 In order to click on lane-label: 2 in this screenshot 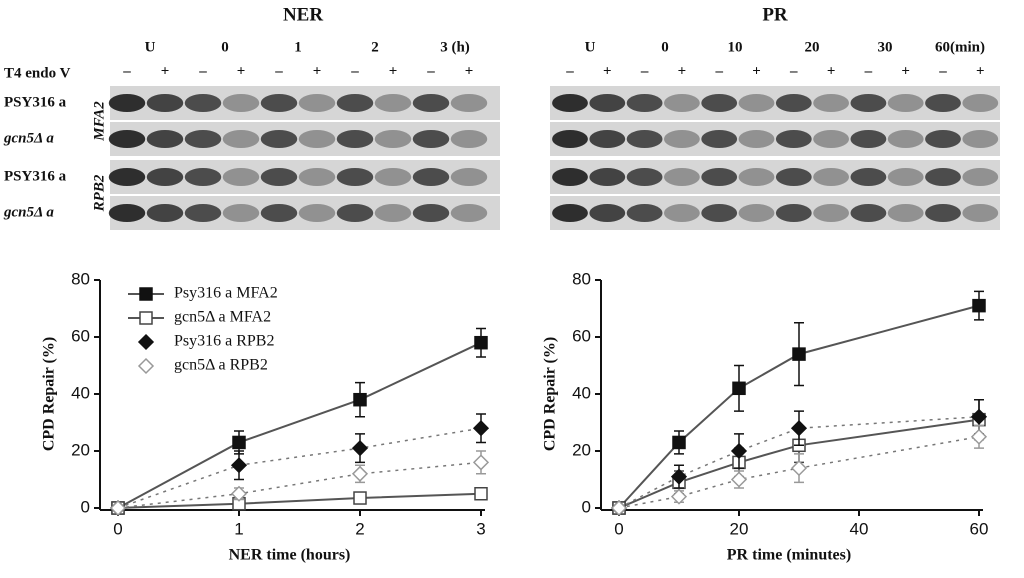, I will do `click(375, 47)`.